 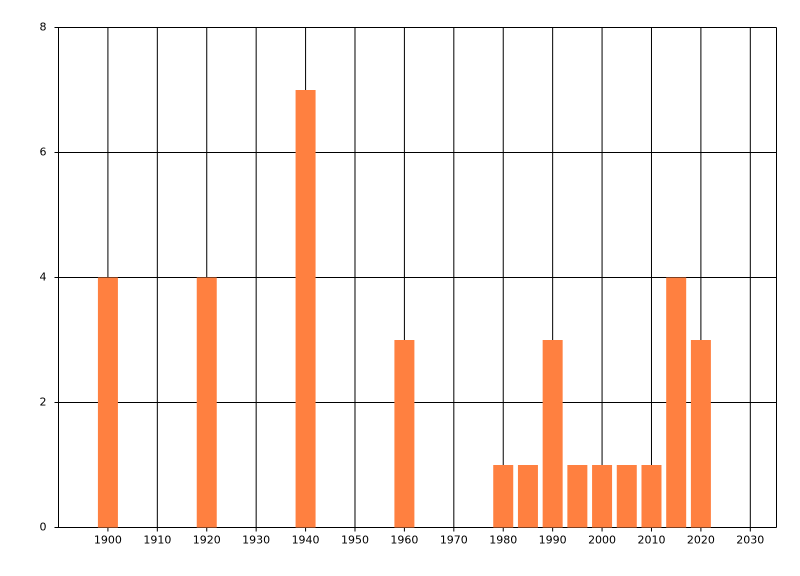 What do you see at coordinates (503, 540) in the screenshot?
I see `x-tick-label: 1980` at bounding box center [503, 540].